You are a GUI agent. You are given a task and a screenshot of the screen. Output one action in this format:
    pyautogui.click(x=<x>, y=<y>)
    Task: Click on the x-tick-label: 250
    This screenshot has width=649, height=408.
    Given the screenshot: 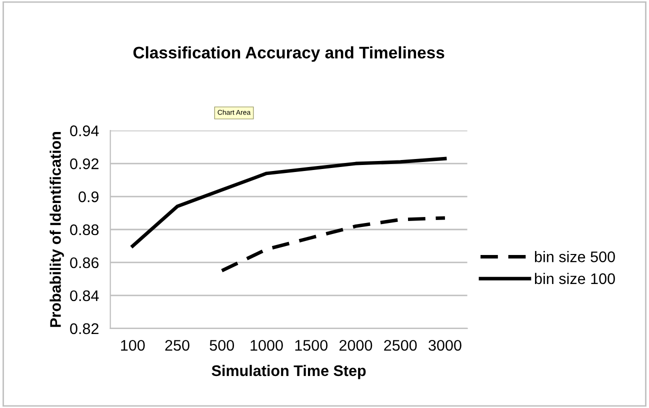 What is the action you would take?
    pyautogui.click(x=177, y=345)
    